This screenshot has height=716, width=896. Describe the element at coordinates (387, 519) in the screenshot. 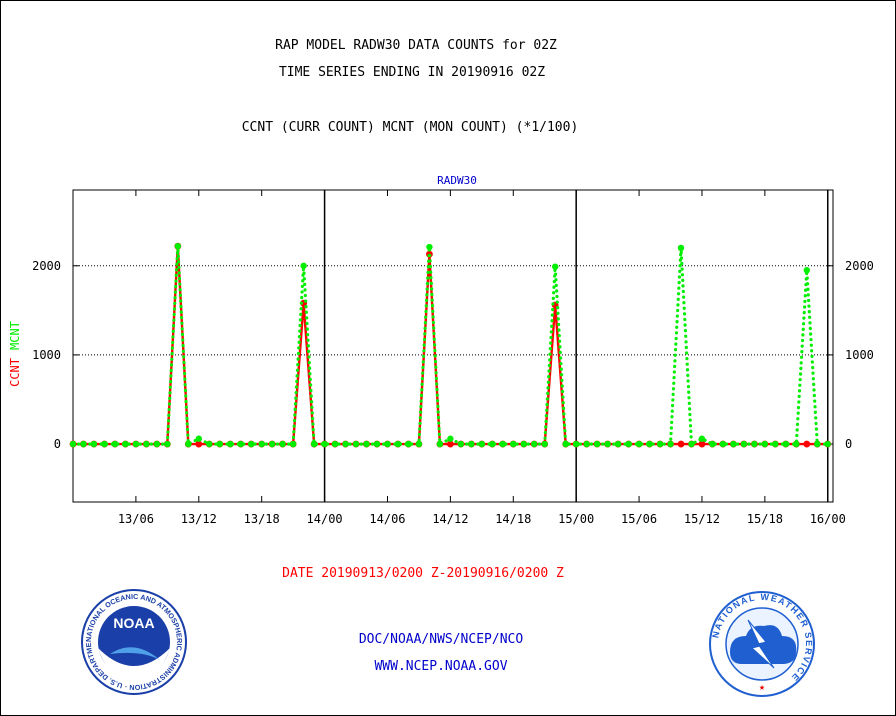

I see `x-tick-label: 14/06` at that location.